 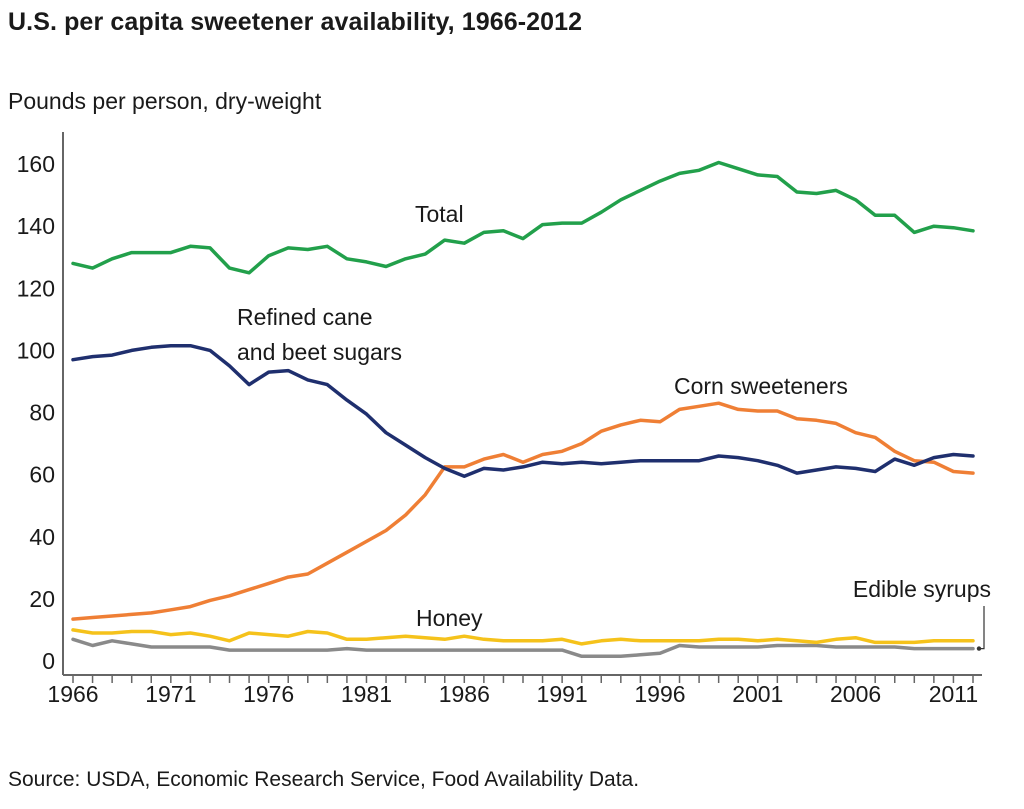 I want to click on y-tick-label: 160, so click(x=36, y=164).